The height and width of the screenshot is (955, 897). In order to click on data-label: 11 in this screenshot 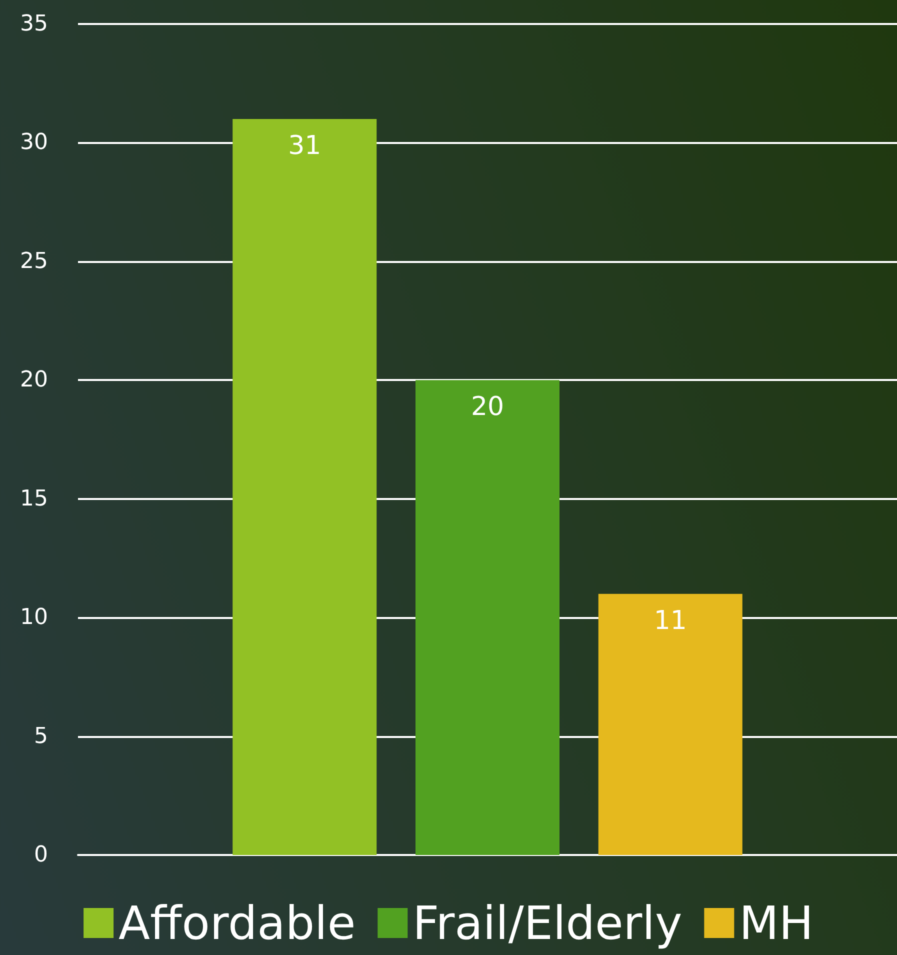, I will do `click(670, 621)`.